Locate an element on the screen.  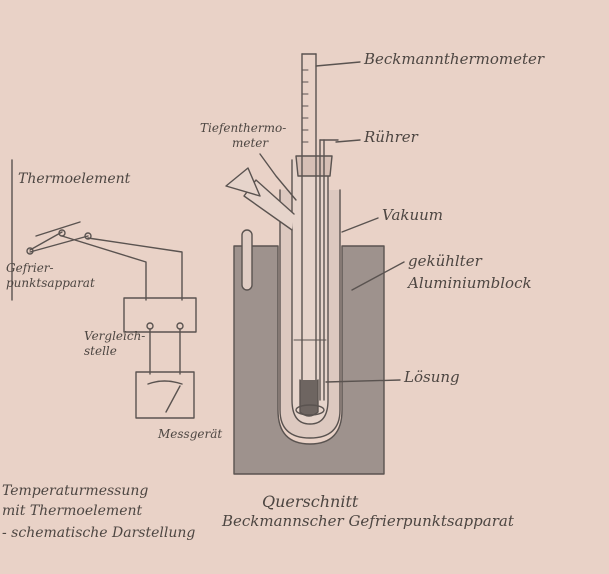
junction-dot-c is located at coordinates (30, 251).